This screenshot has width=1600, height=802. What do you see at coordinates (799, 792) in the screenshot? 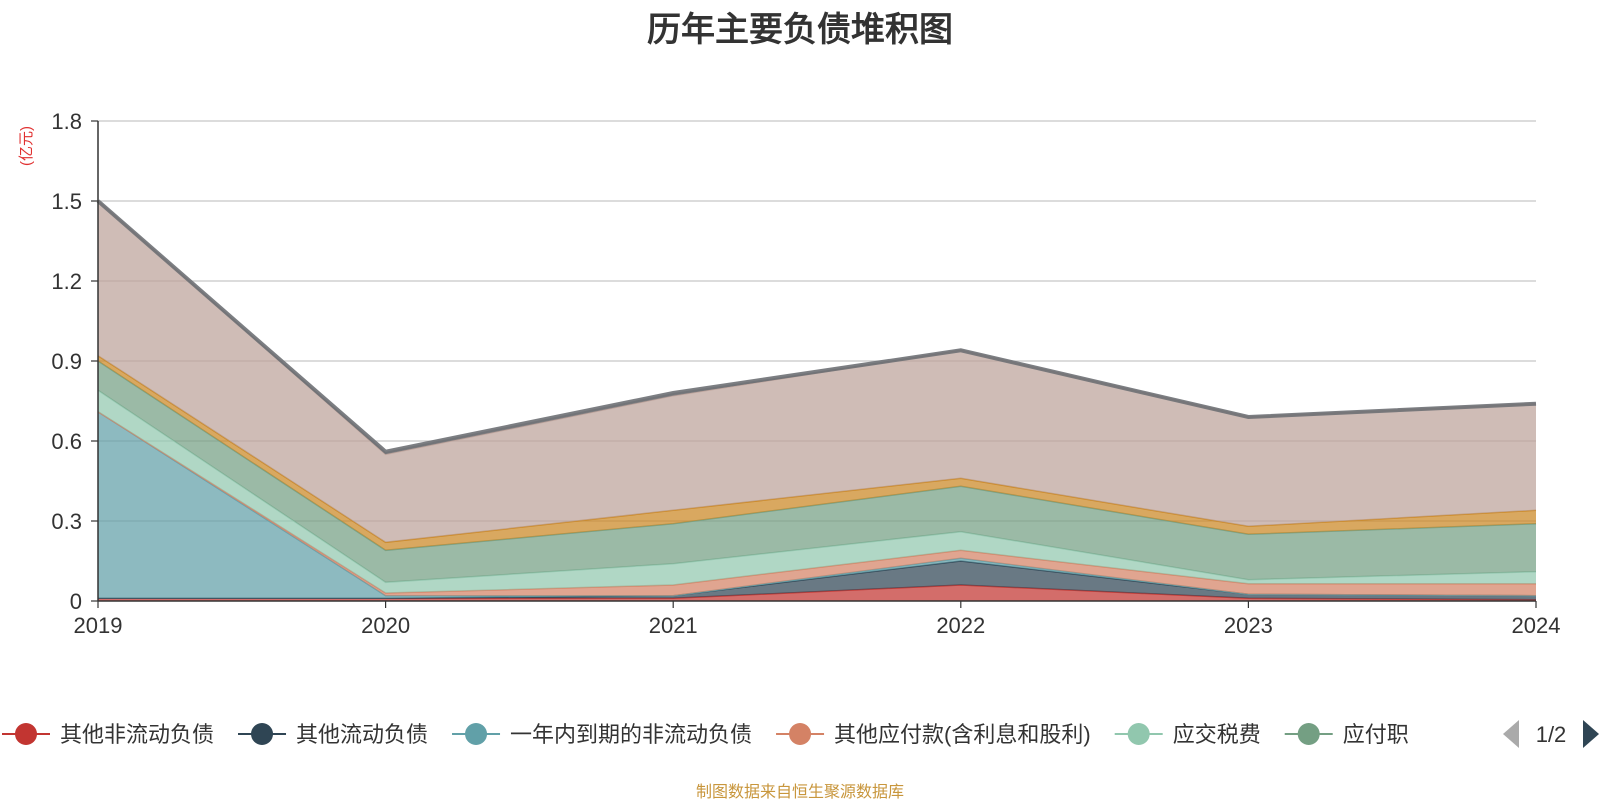
I see `source-note: 制图数据来自恒生聚源数据库` at bounding box center [799, 792].